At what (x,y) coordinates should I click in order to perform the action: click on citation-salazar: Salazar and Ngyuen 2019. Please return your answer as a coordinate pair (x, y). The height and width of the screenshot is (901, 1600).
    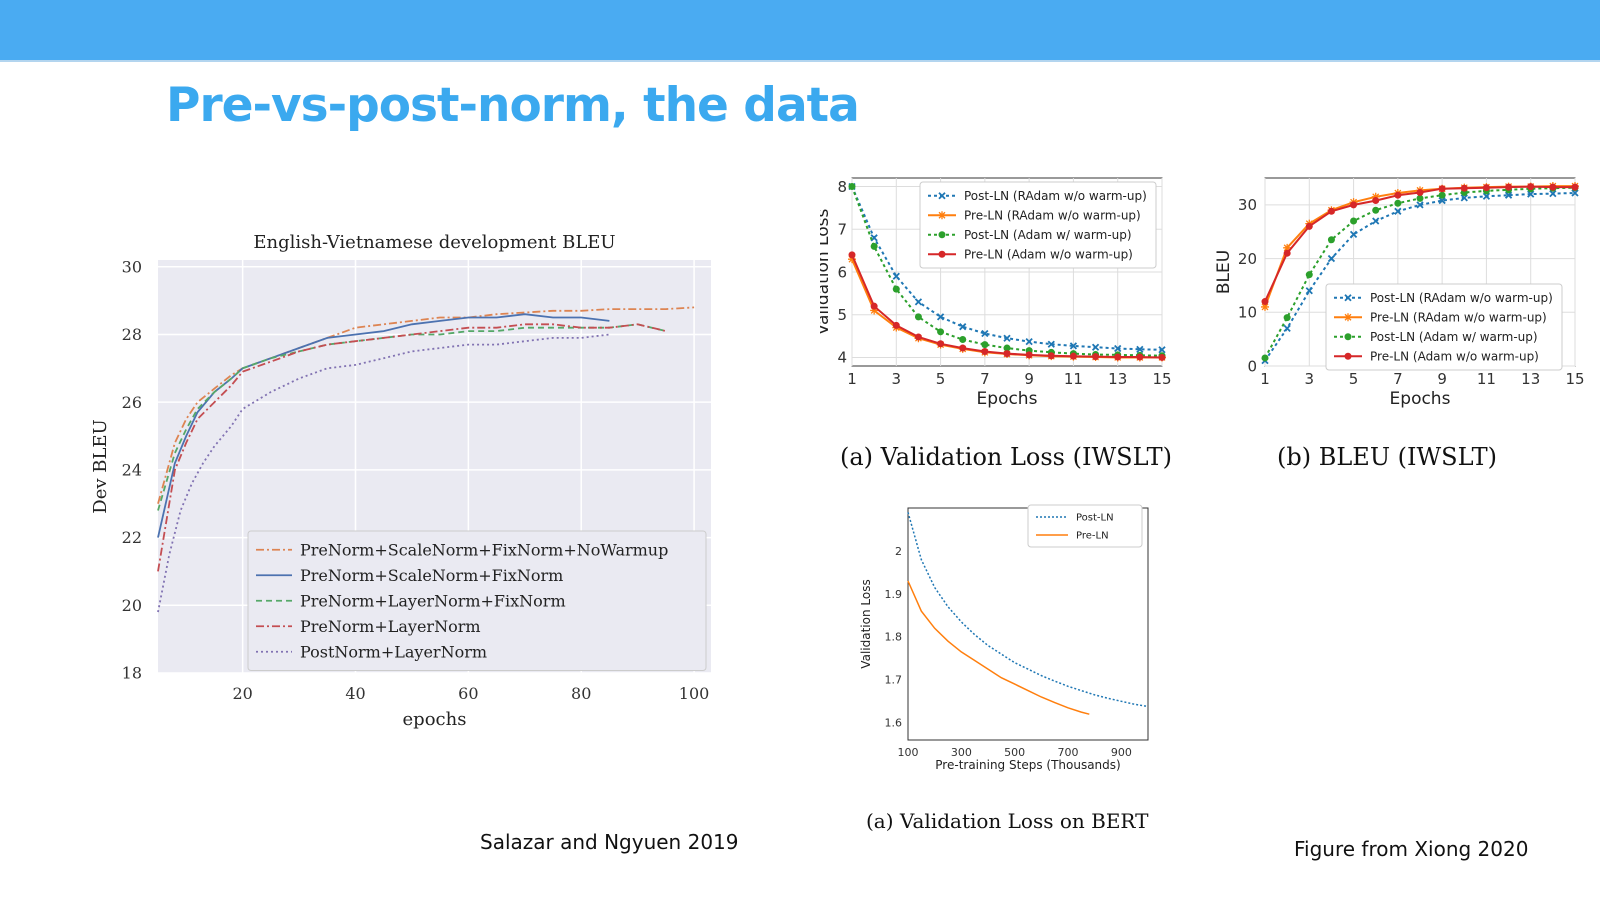
    Looking at the image, I should click on (609, 842).